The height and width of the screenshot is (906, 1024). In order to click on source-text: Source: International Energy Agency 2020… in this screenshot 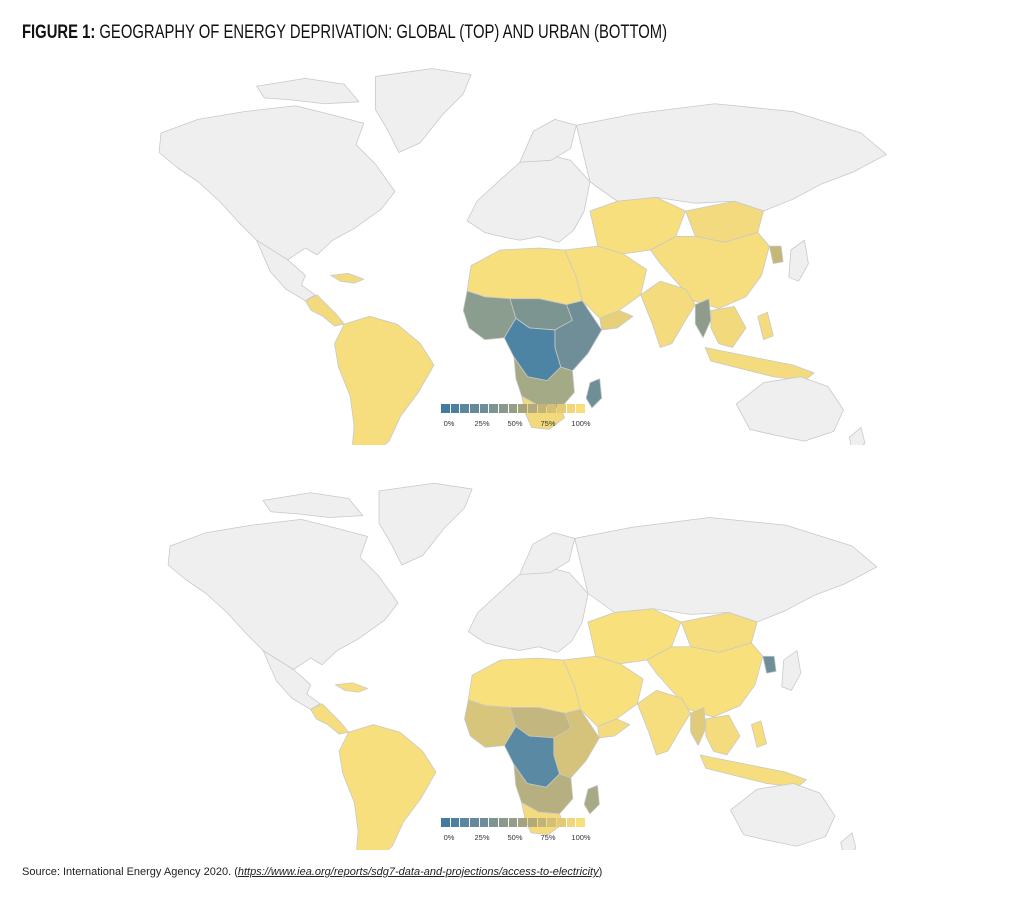, I will do `click(130, 872)`.